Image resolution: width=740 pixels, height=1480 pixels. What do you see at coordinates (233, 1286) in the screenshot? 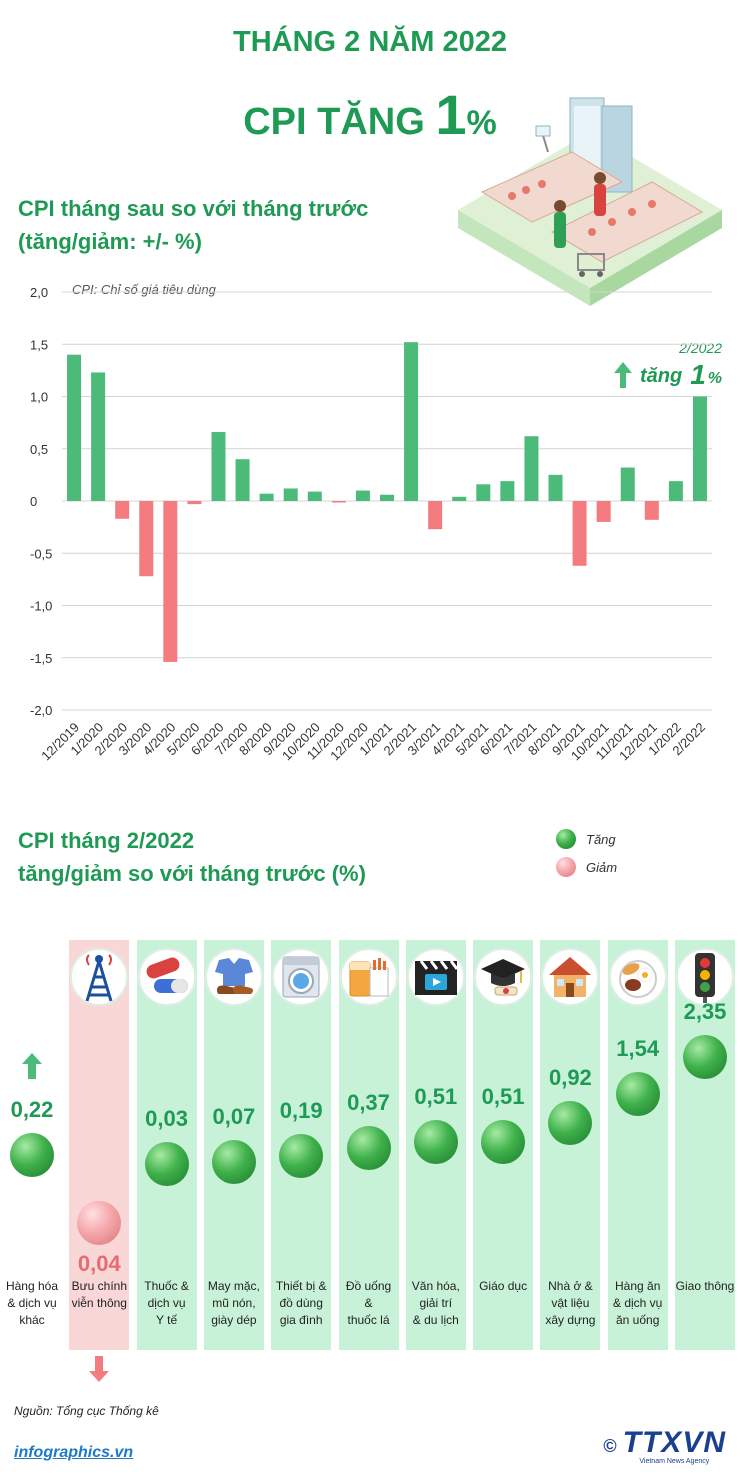
I see `category-label-line: May mặc,` at bounding box center [233, 1286].